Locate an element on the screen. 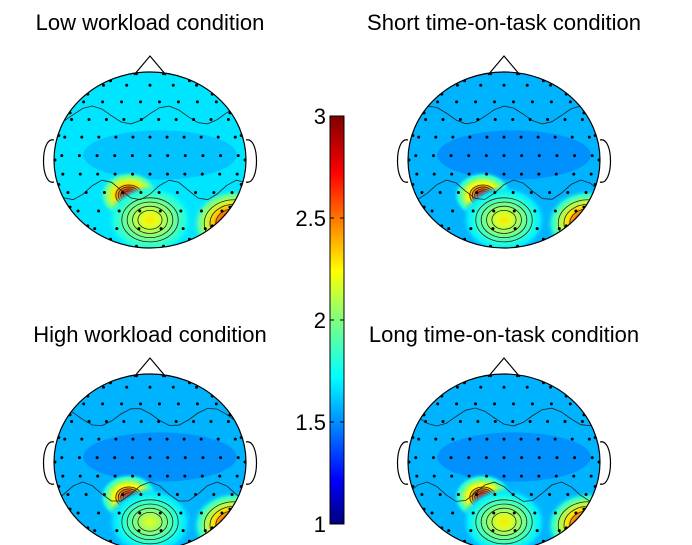  hotspot-parietal-midline is located at coordinates (150, 216).